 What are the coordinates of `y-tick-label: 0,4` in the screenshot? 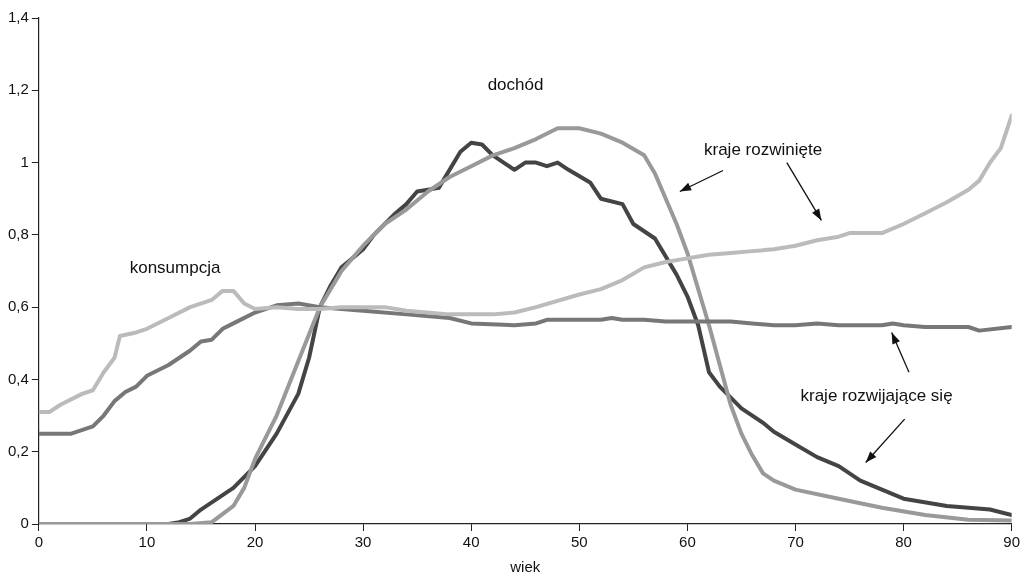 It's located at (18, 378).